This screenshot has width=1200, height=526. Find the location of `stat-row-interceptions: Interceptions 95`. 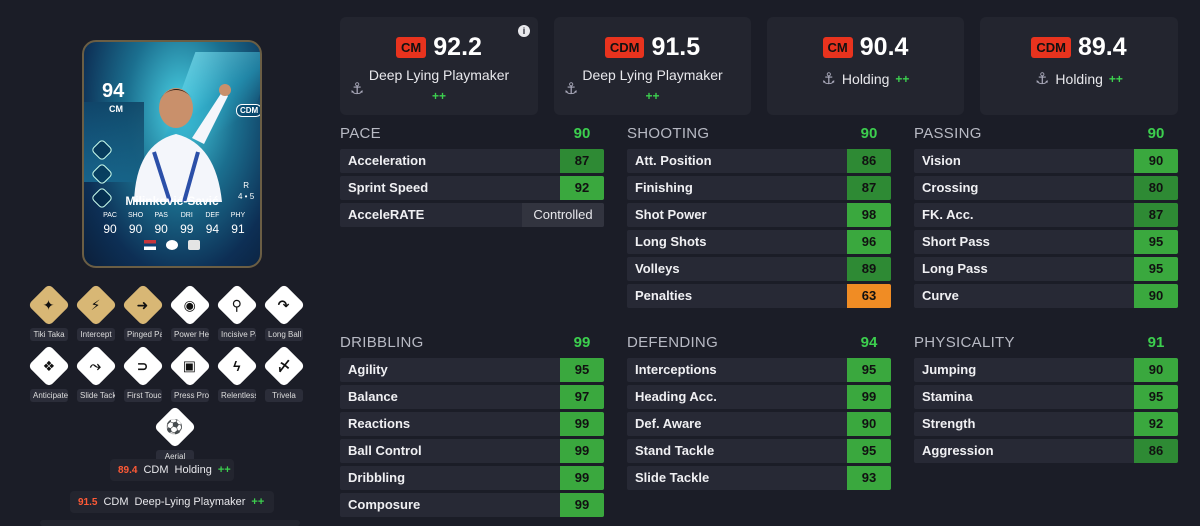

stat-row-interceptions: Interceptions 95 is located at coordinates (759, 370).